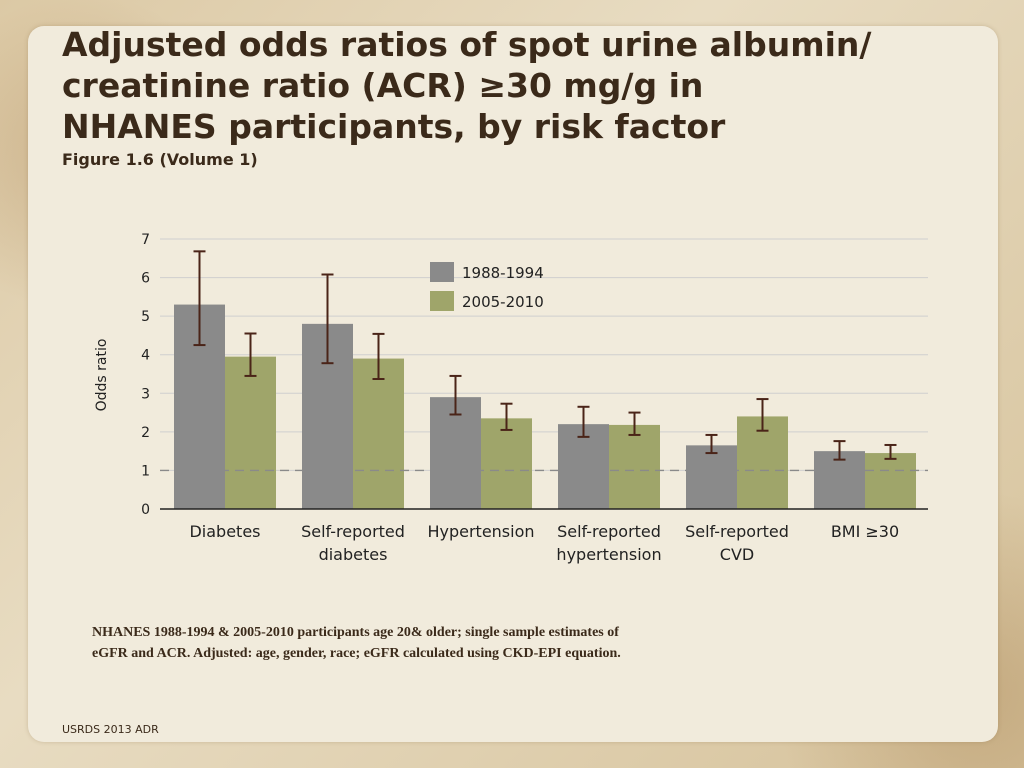  I want to click on category-label: Diabetes, so click(224, 531).